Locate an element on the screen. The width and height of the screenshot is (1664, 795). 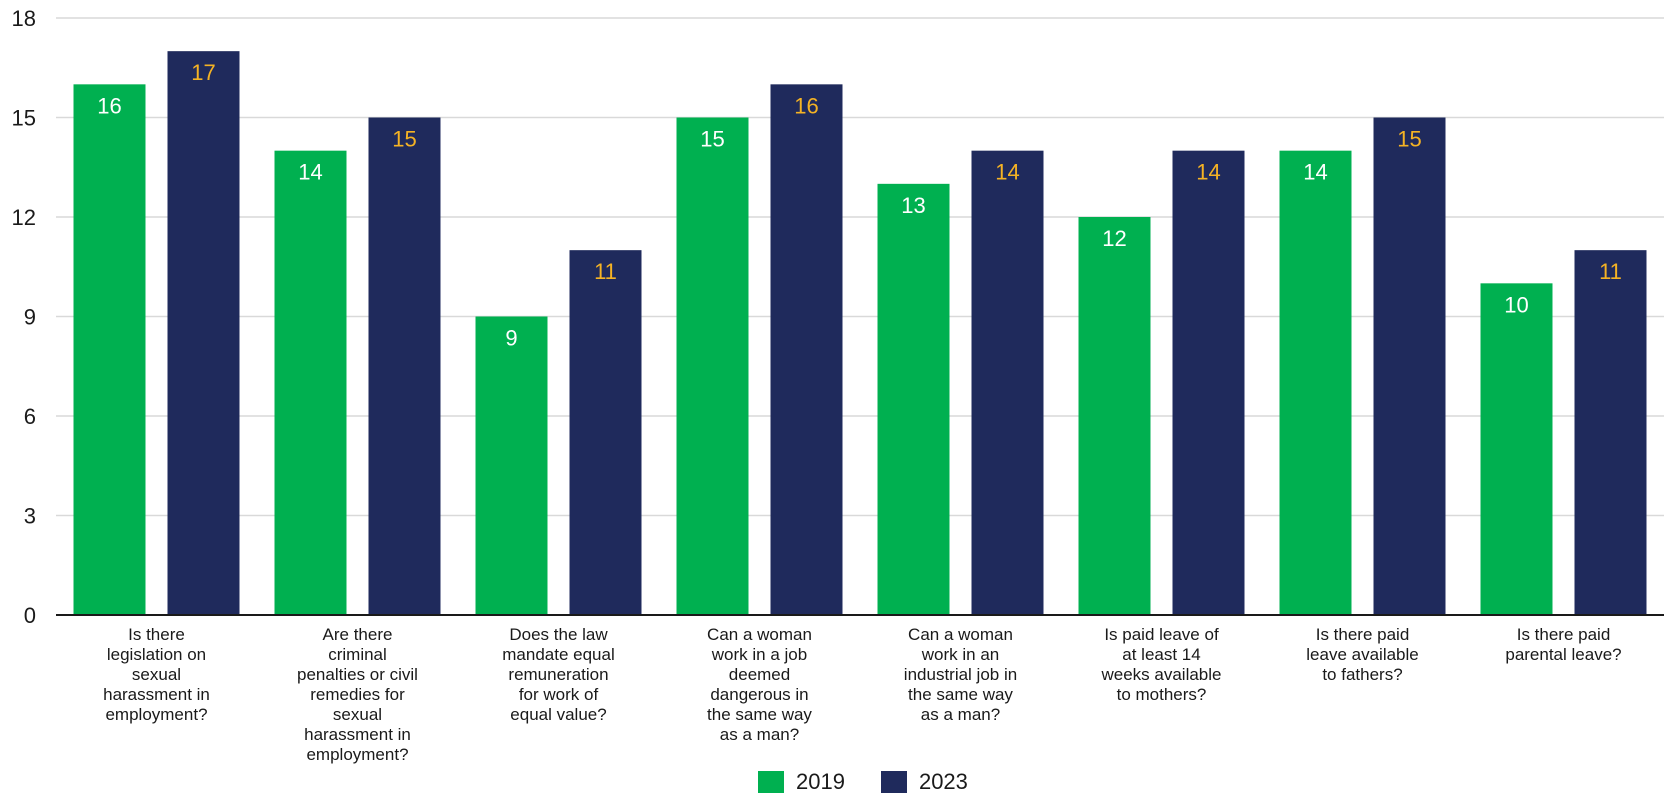
value-label-2023-6: 14 is located at coordinates (1208, 172).